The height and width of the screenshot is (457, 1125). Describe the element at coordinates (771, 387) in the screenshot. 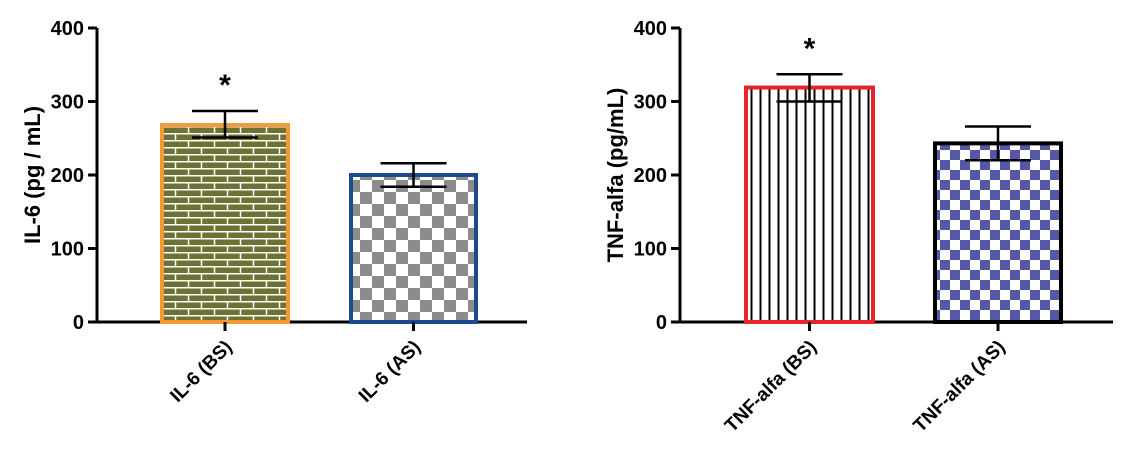

I see `x-tick-label: TNF-alfa (BS)` at that location.